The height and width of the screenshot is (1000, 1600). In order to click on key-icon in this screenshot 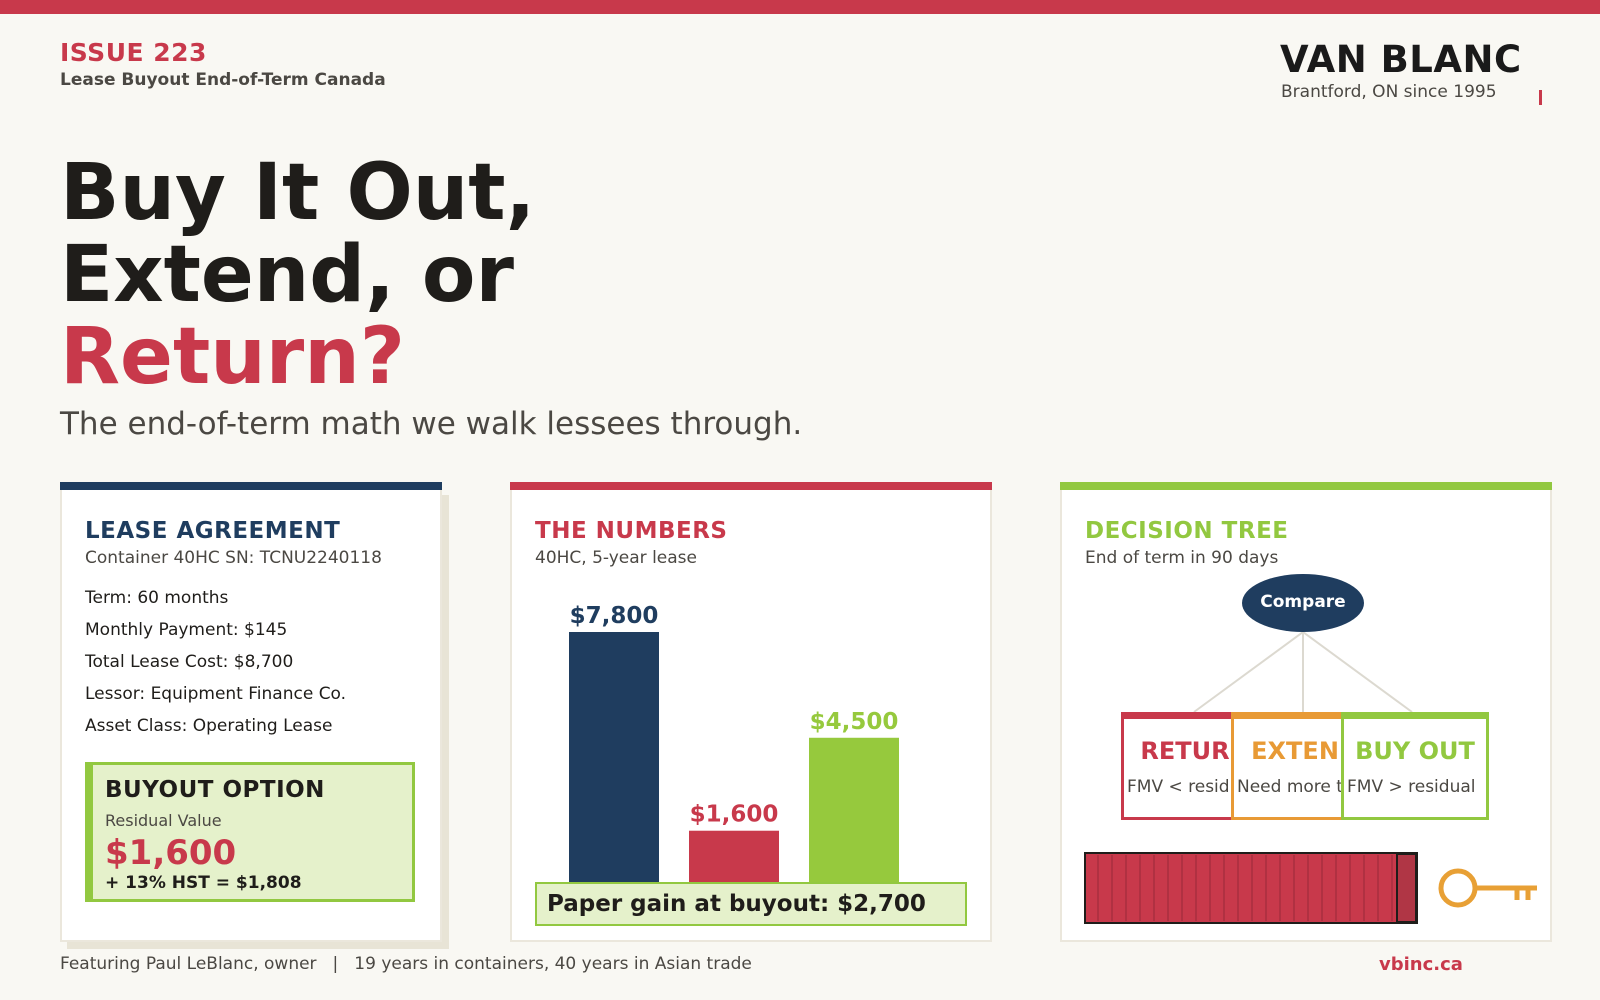, I will do `click(1487, 888)`.